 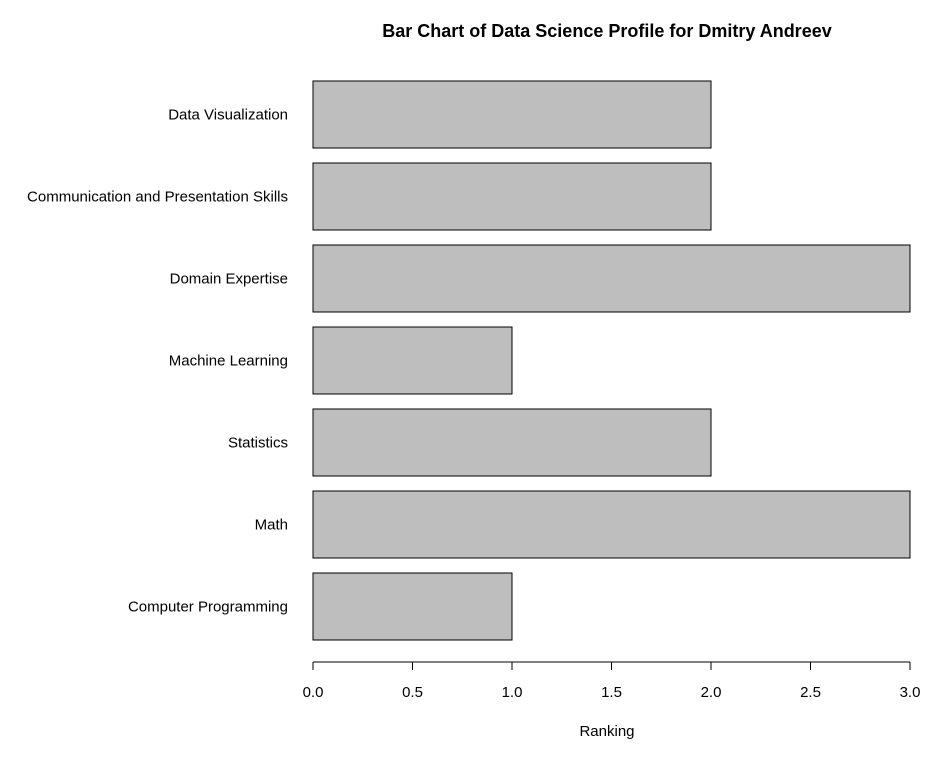 I want to click on category-label-2: Statistics, so click(x=258, y=443).